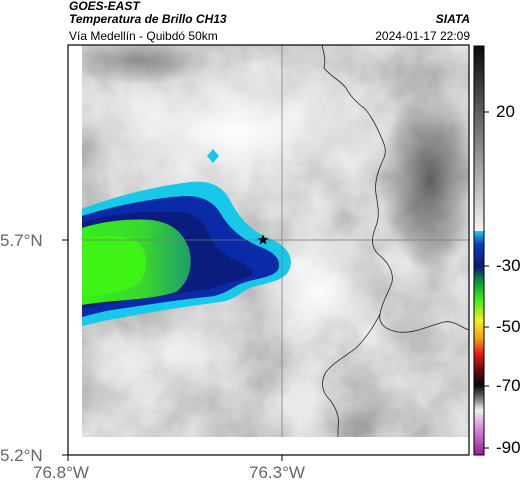 The width and height of the screenshot is (526, 491). What do you see at coordinates (61, 472) in the screenshot?
I see `lon-label-left: 76.8°W` at bounding box center [61, 472].